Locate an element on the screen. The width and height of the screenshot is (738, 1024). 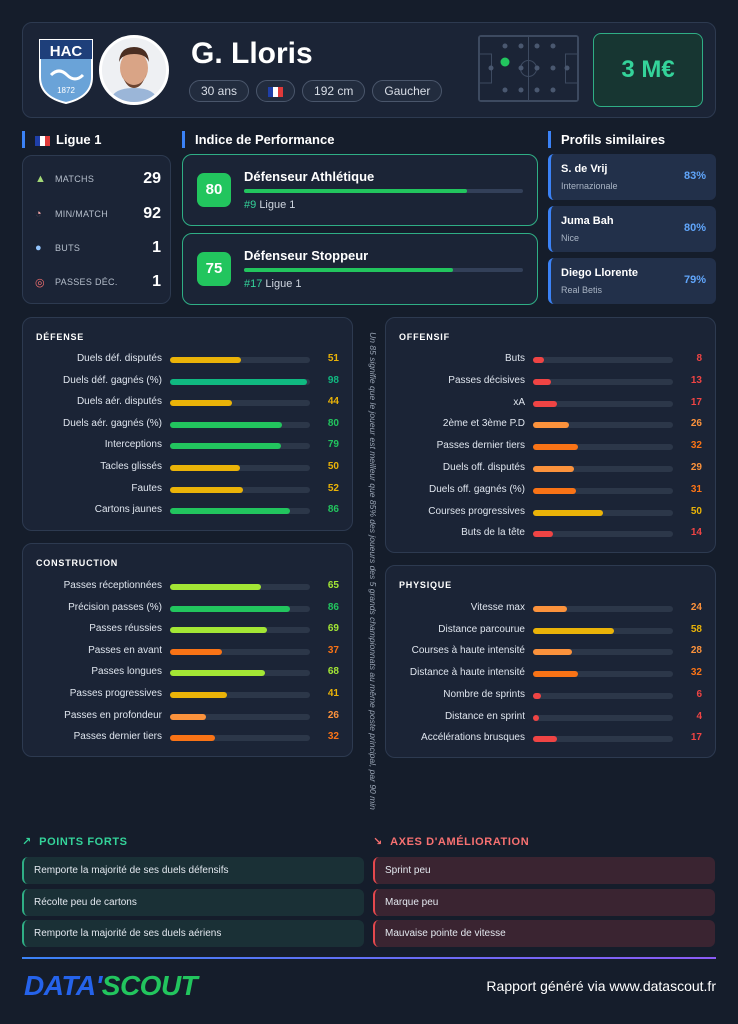
stat-label: Duels off. gagnés (%) is located at coordinates (455, 489).